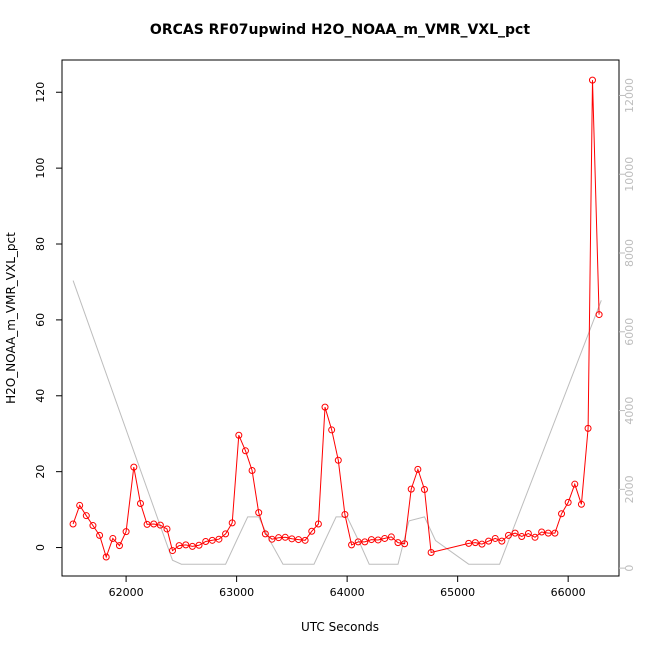  What do you see at coordinates (11, 318) in the screenshot?
I see `y-axis-label: H2O_NOAA_m_VMR_VXL_pct` at bounding box center [11, 318].